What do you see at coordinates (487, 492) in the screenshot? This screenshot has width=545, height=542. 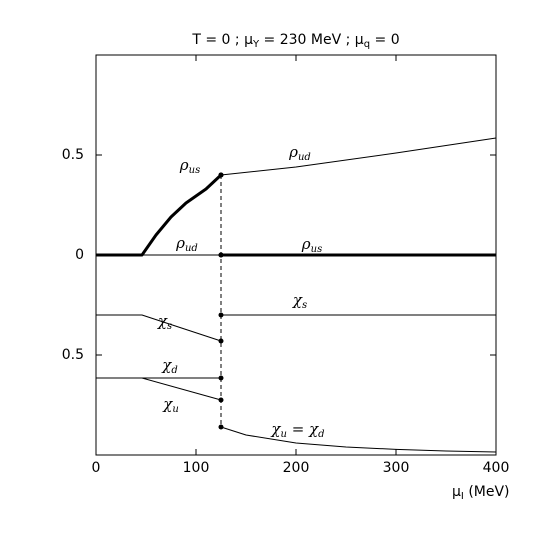 I see `text-part: (MeV)` at bounding box center [487, 492].